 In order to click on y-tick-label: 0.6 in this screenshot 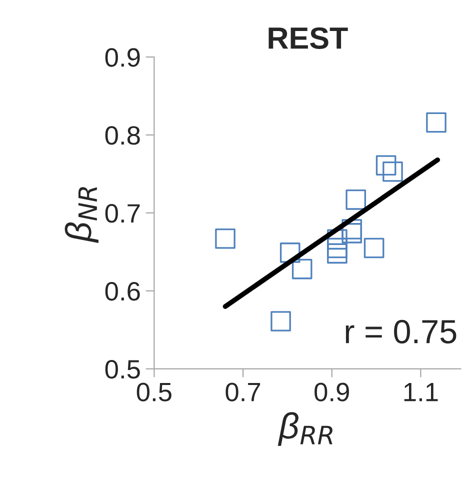, I will do `click(122, 291)`.